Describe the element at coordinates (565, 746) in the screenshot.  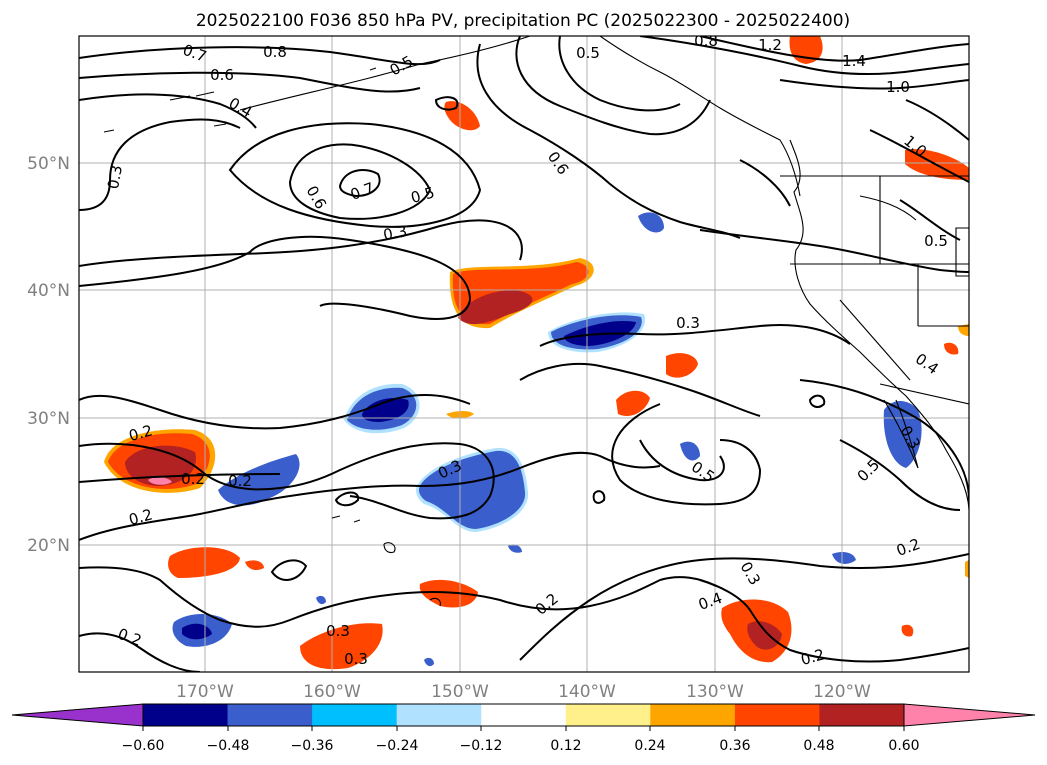
I see `colorbar-tick-label: 0.12` at that location.